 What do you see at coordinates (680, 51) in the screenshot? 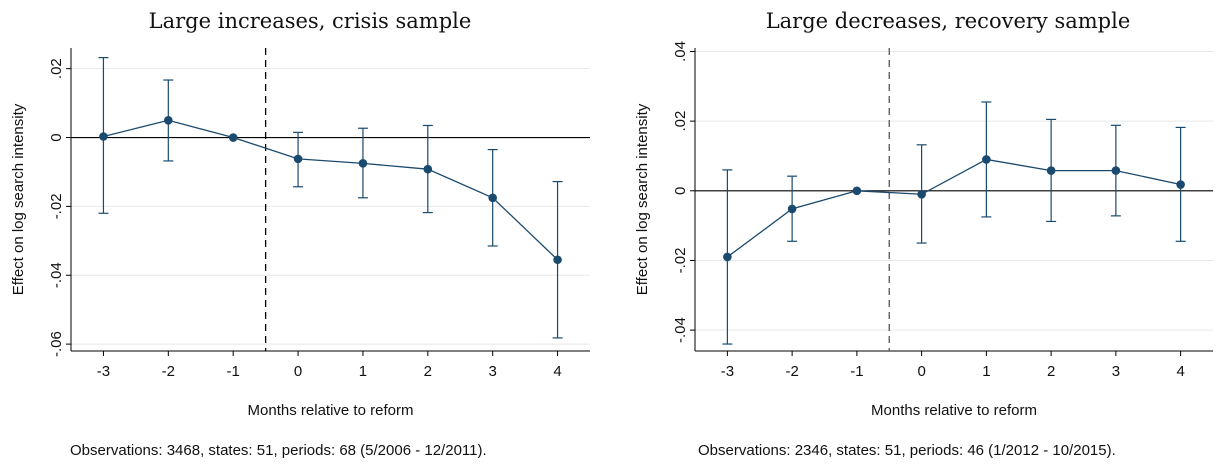
I see `y-tick-label: .04` at bounding box center [680, 51].